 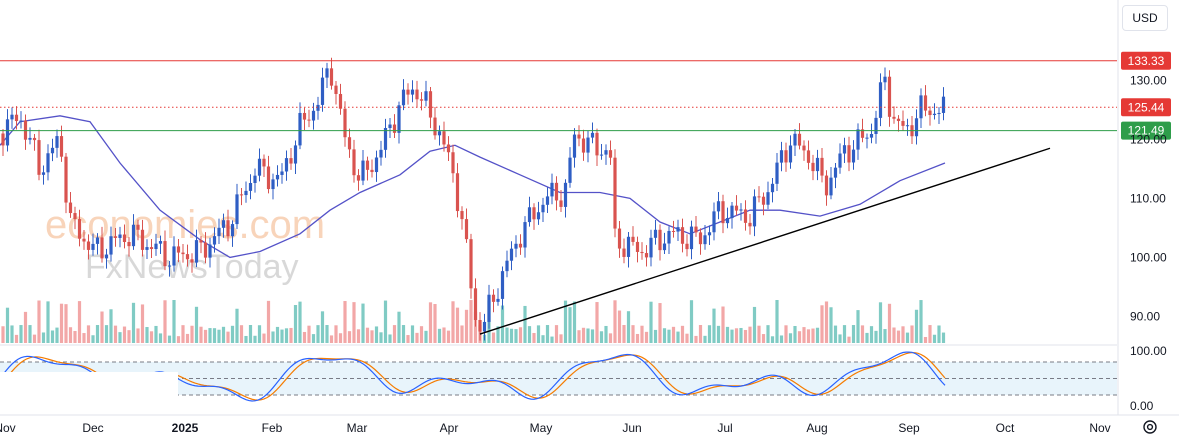 What do you see at coordinates (357, 428) in the screenshot?
I see `x-tick-label: Mar` at bounding box center [357, 428].